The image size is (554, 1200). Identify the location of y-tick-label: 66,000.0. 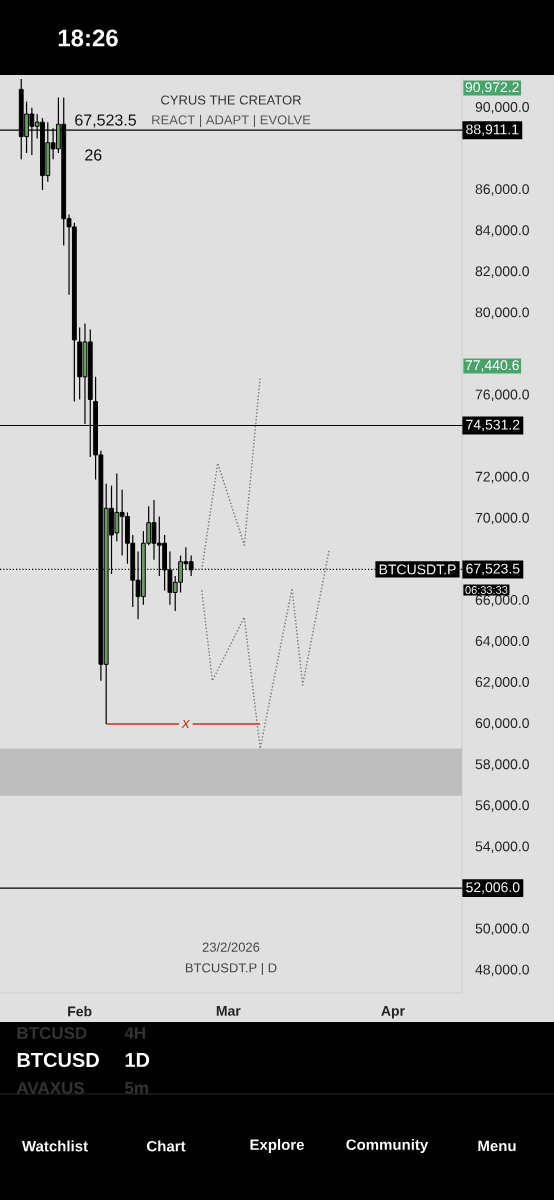
(502, 600).